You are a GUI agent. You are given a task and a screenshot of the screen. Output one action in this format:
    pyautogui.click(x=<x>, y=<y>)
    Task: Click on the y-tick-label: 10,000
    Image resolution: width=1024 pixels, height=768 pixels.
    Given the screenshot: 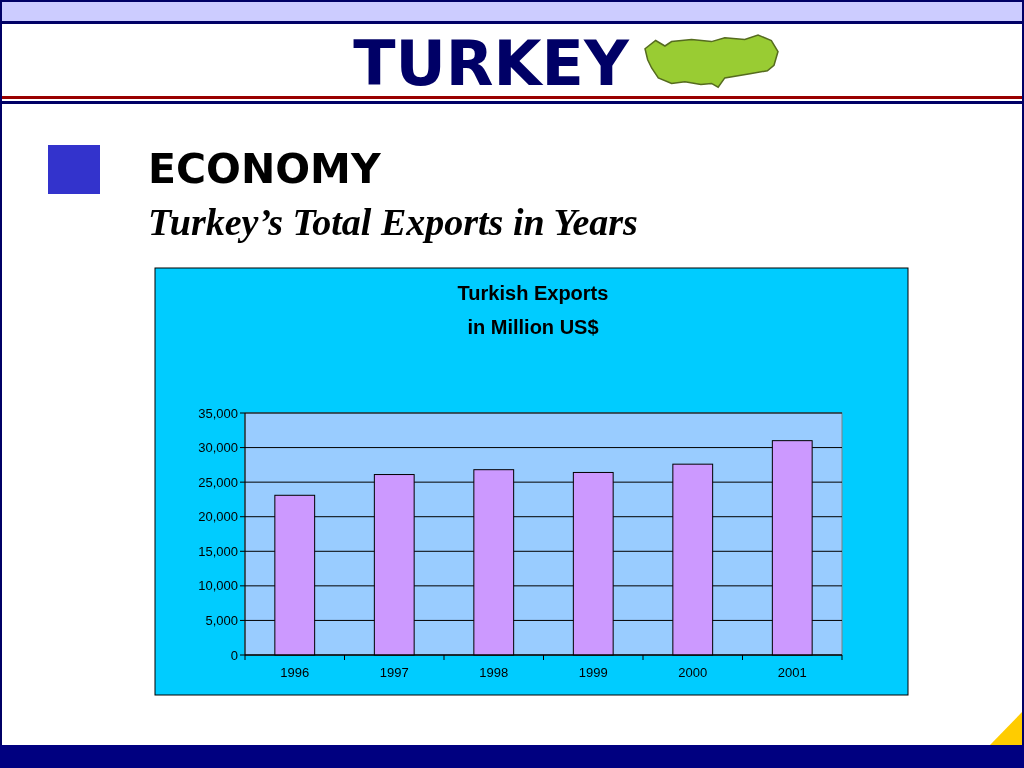 What is the action you would take?
    pyautogui.click(x=218, y=586)
    